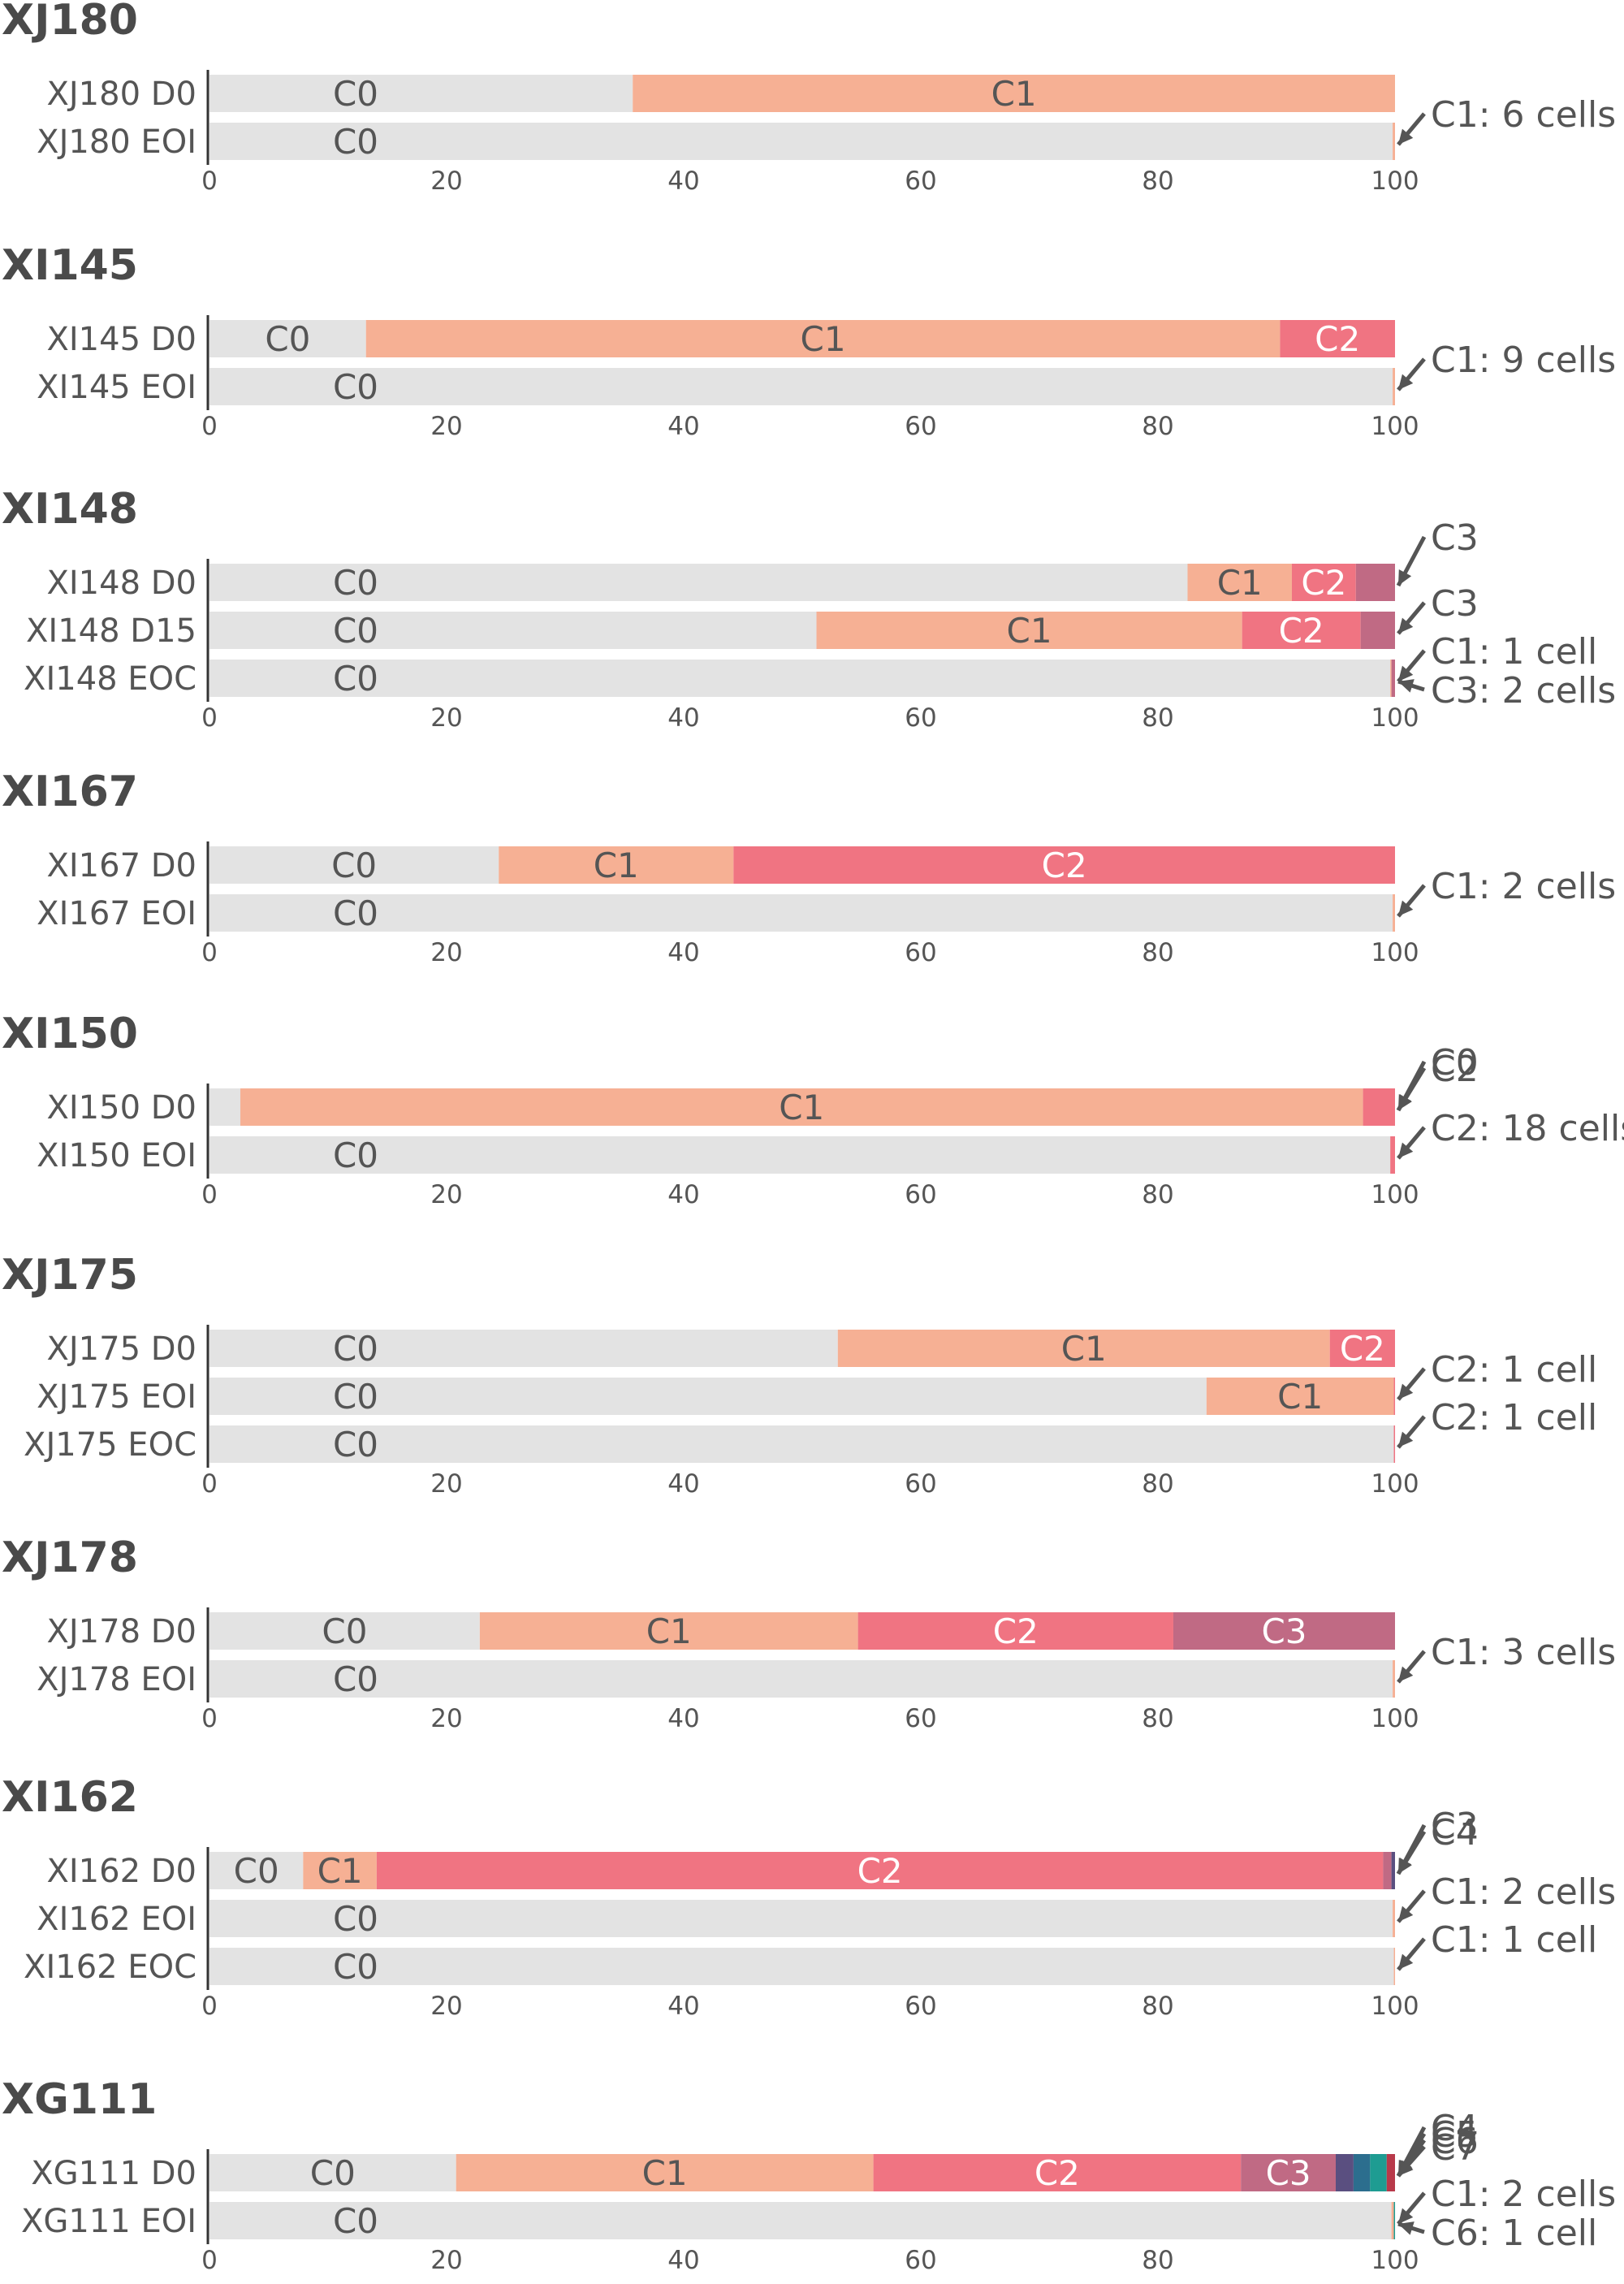 The height and width of the screenshot is (2284, 1624). I want to click on seg-label-xi148-d0-c0: C0, so click(356, 583).